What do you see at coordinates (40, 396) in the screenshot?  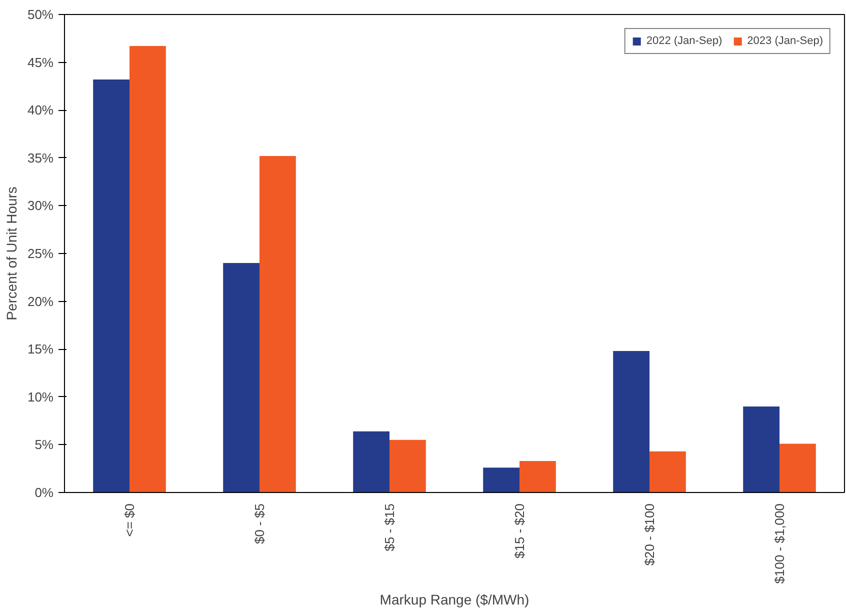 I see `y-tick-label: 10%` at bounding box center [40, 396].